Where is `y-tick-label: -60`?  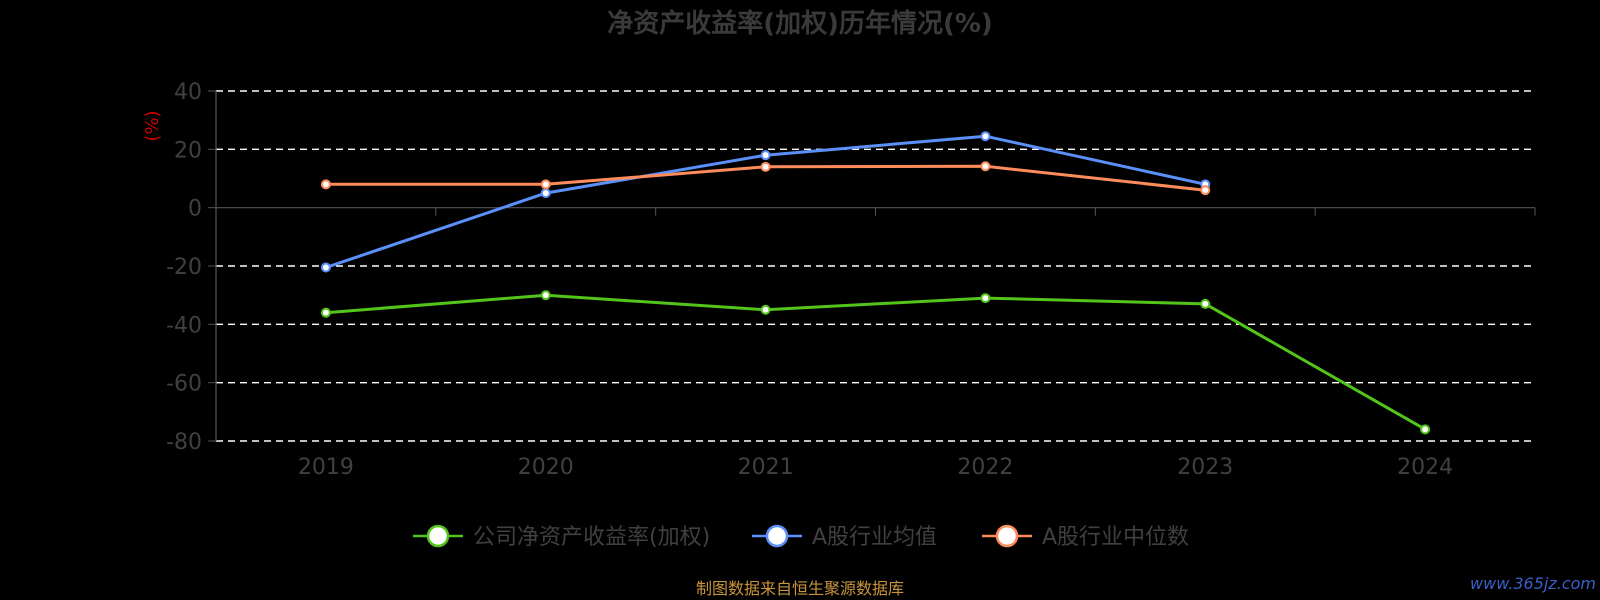 y-tick-label: -60 is located at coordinates (184, 384).